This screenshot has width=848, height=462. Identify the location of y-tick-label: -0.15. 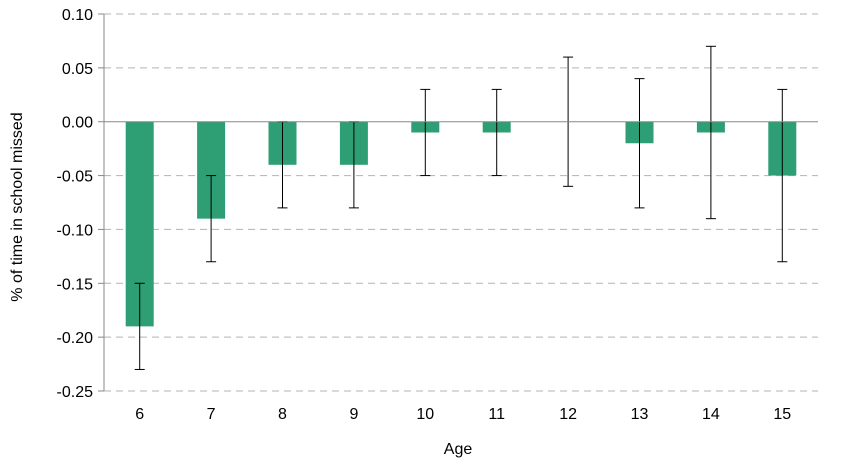
(75, 284).